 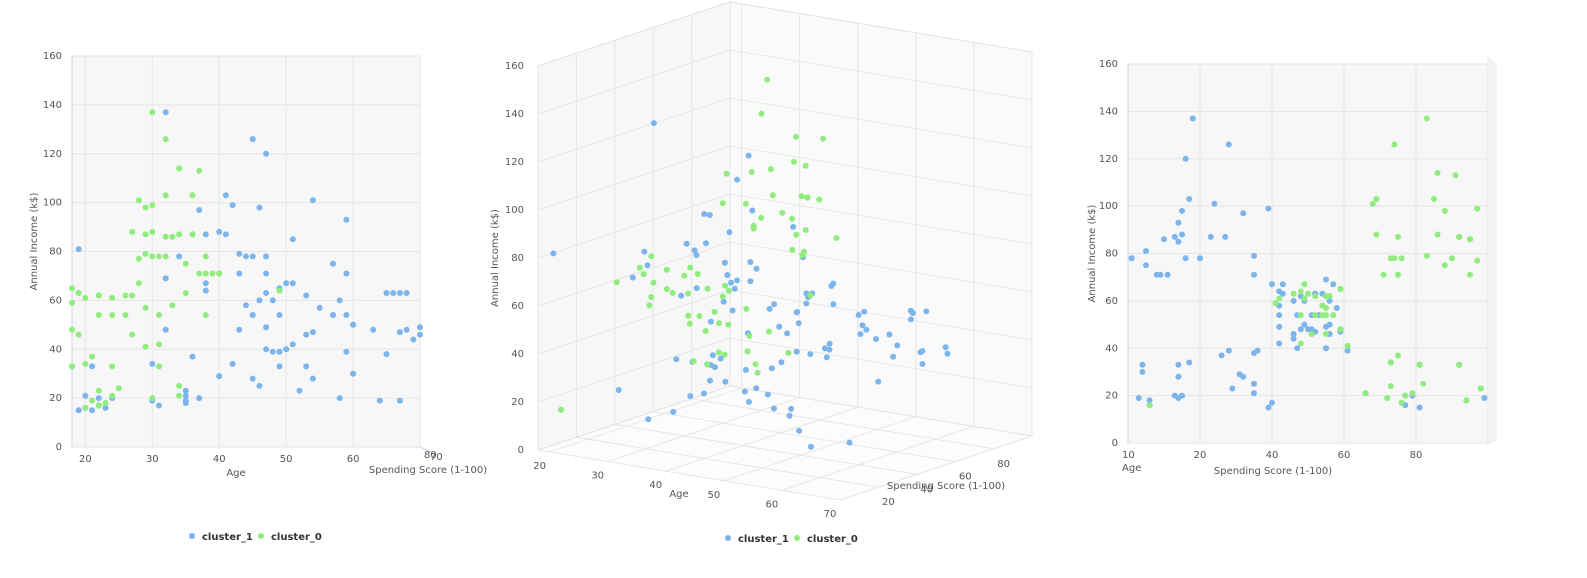 I want to click on x-tick-label-2: 60, so click(x=772, y=504).